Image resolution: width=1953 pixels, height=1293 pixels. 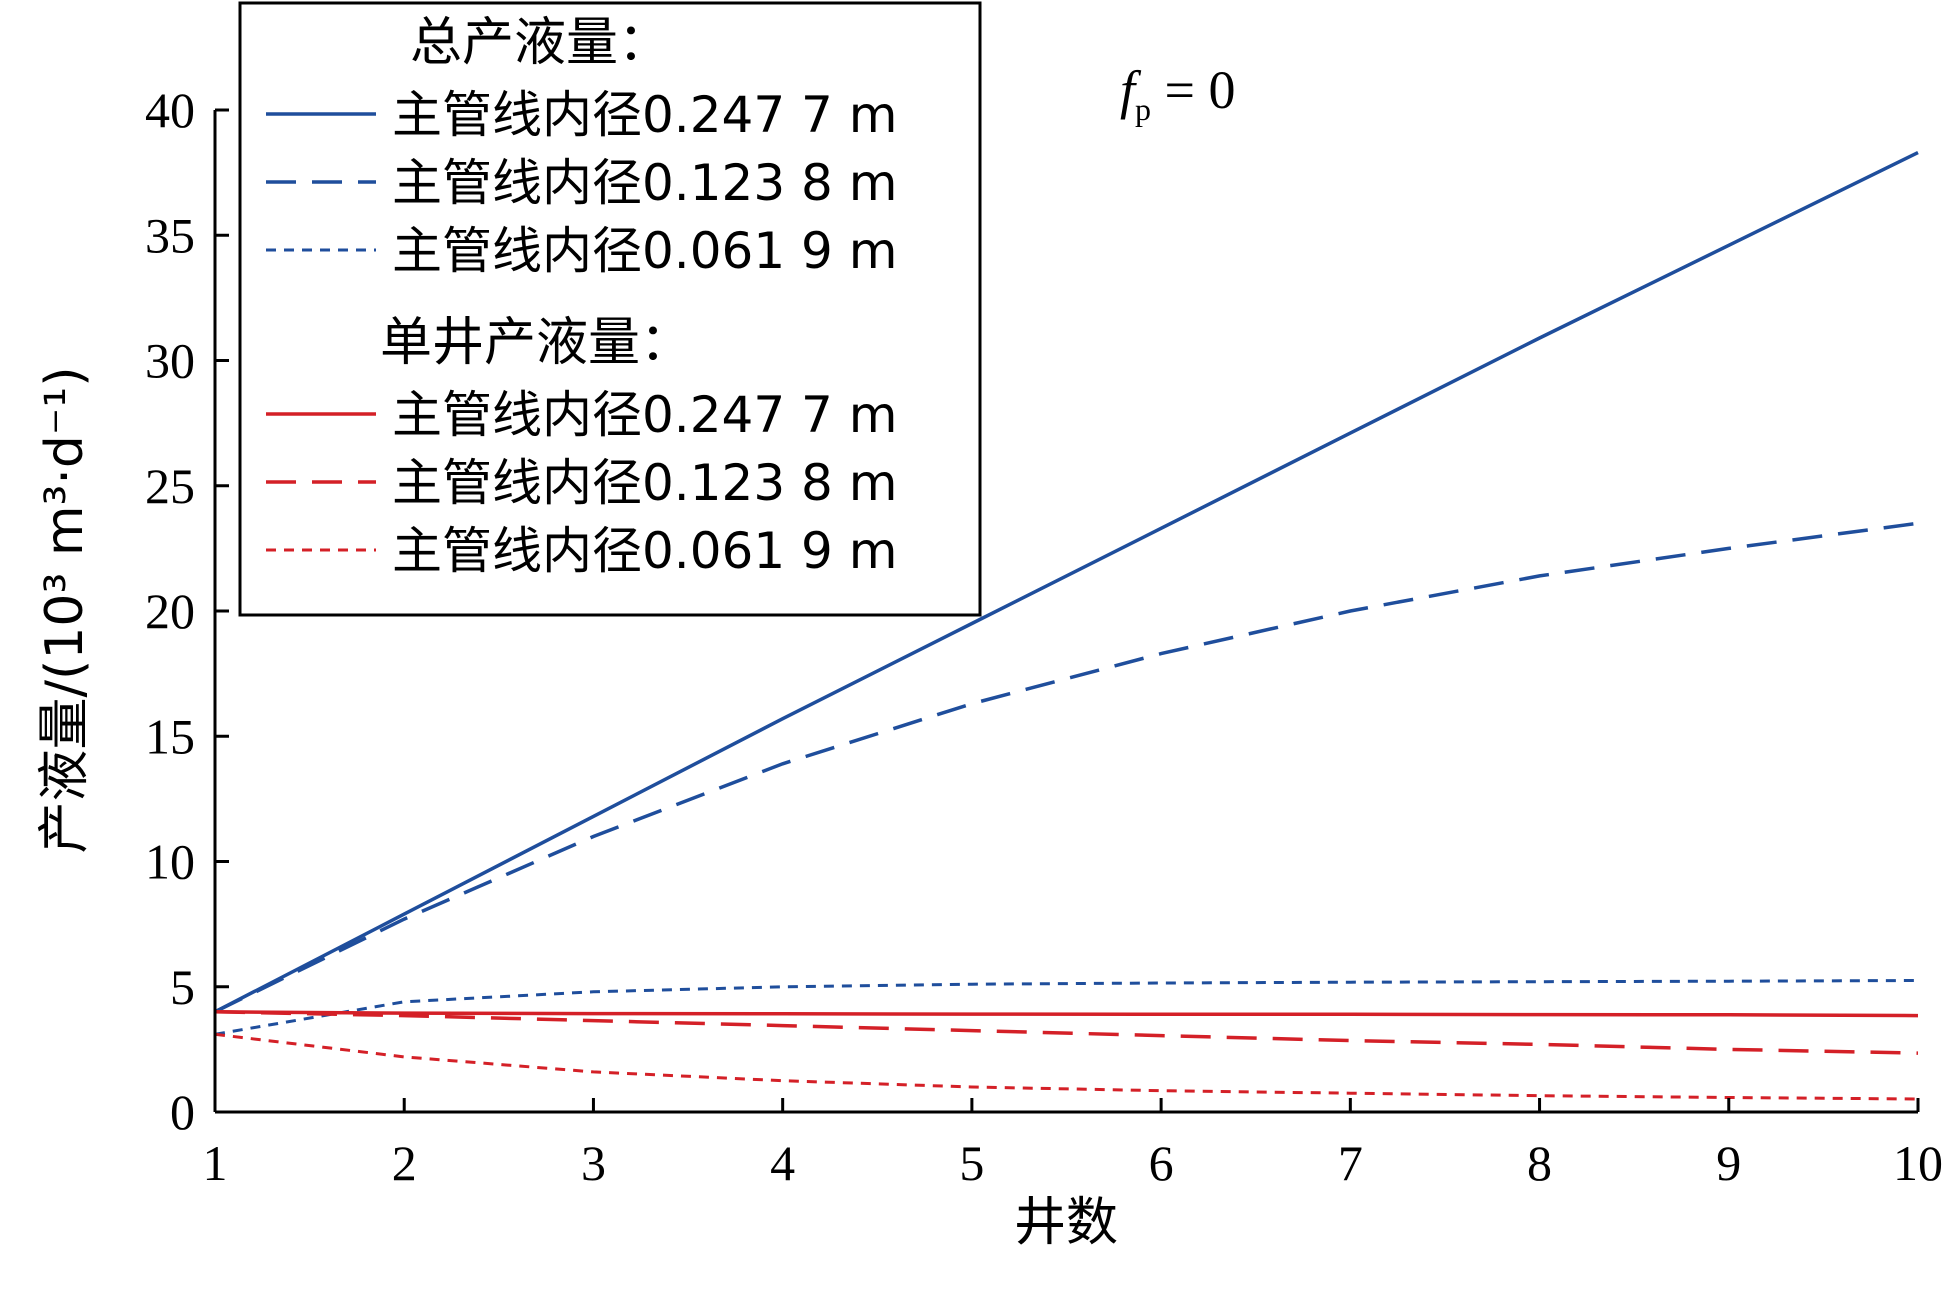 I want to click on y-axis-title: 产液量/(10³ m³·d⁻¹), so click(x=65, y=610).